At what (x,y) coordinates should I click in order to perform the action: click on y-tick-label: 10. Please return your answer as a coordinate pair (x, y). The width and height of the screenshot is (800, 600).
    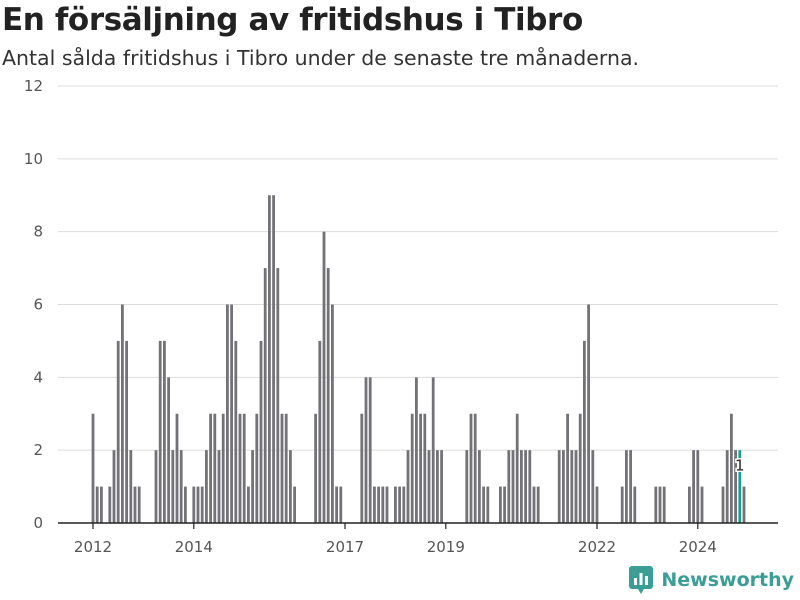
    Looking at the image, I should click on (33, 159).